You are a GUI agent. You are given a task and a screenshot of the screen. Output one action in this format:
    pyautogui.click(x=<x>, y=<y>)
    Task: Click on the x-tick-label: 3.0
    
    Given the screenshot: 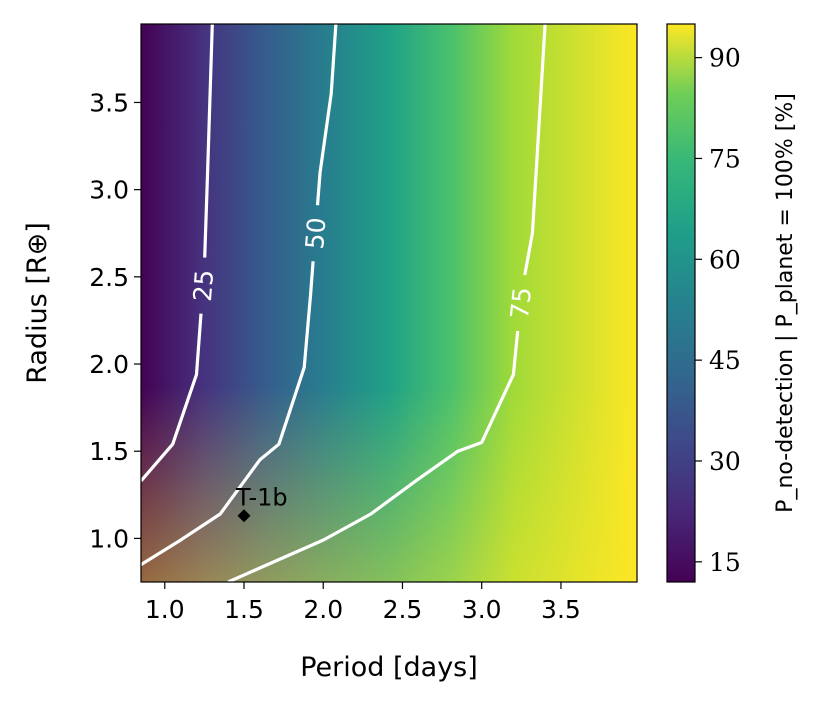 What is the action you would take?
    pyautogui.click(x=482, y=609)
    